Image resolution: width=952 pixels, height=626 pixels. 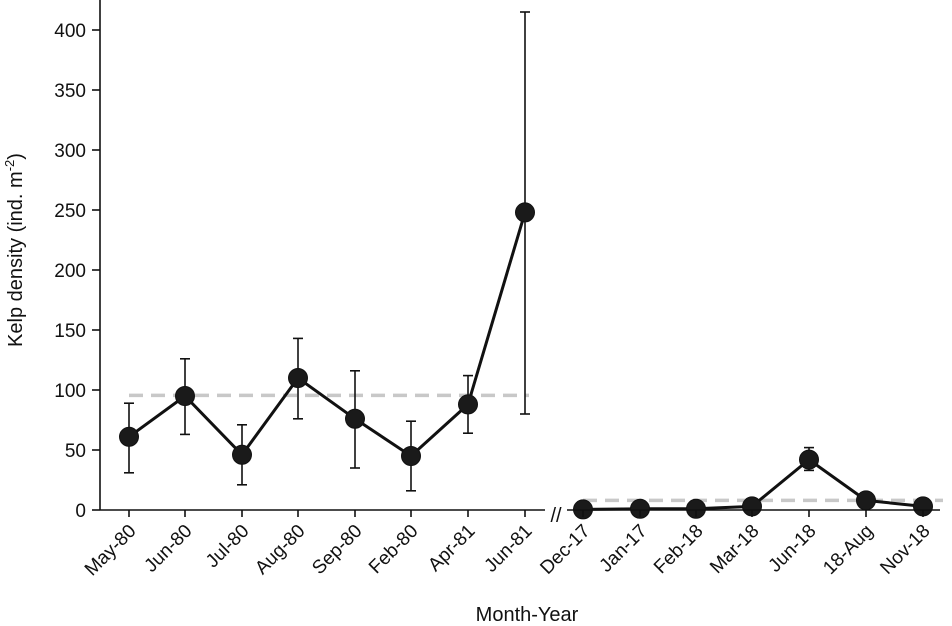 I want to click on x-tick-label: Sep-80, so click(x=337, y=550).